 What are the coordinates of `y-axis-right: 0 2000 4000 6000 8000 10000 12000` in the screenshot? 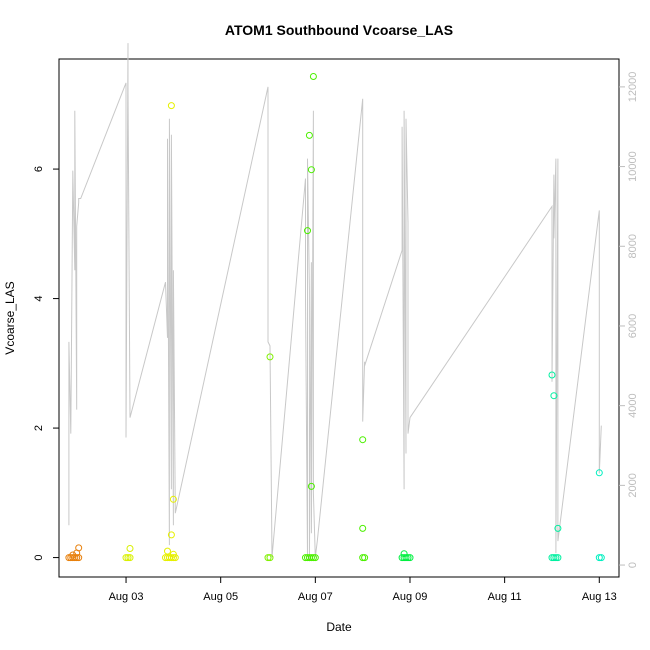 It's located at (629, 320).